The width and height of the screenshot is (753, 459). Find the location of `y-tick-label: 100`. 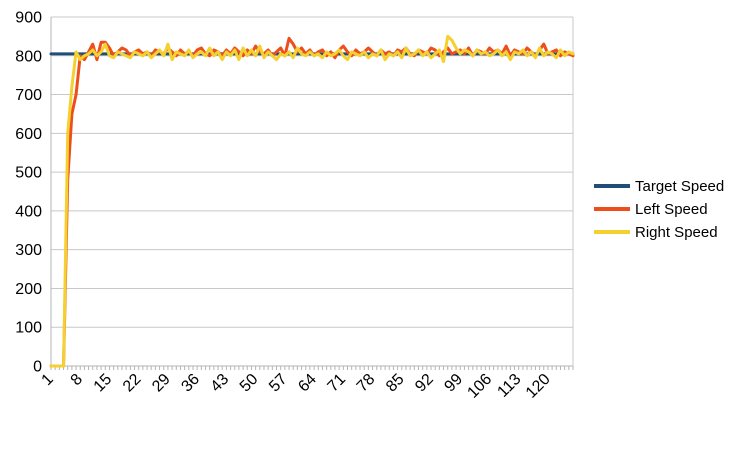

y-tick-label: 100 is located at coordinates (28, 328).